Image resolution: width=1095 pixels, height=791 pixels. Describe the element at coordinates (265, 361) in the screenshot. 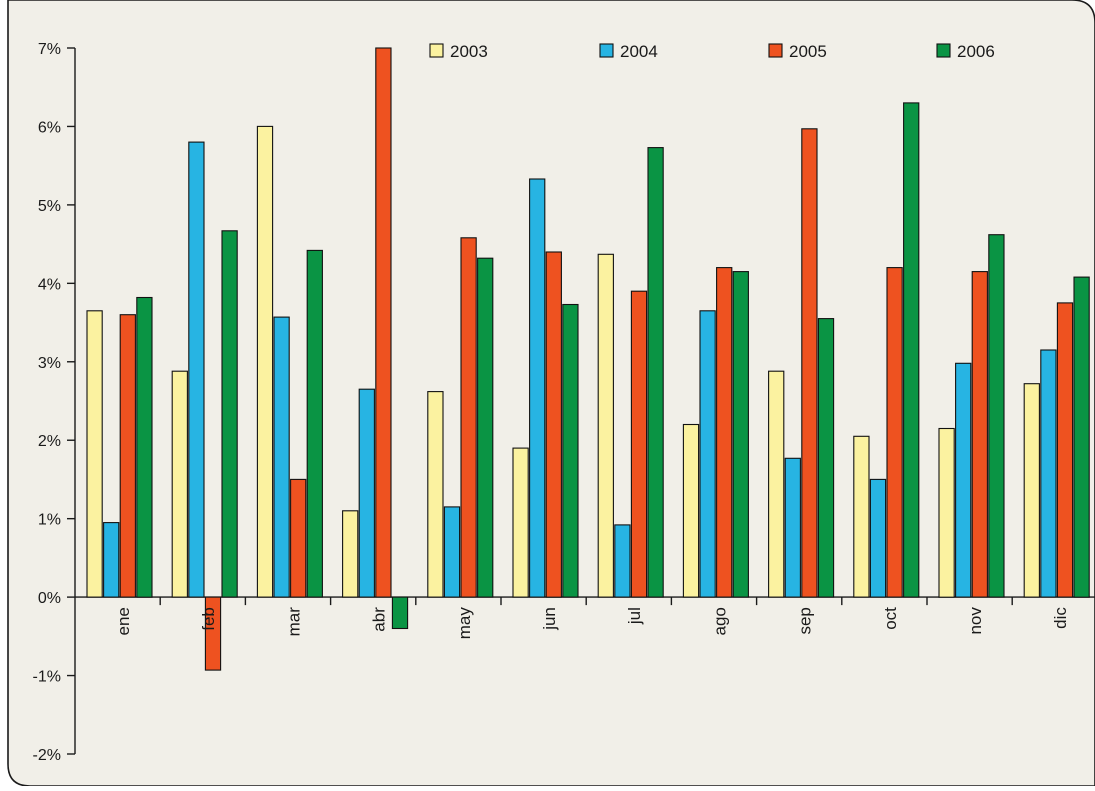

I see `bar-mar-2003` at that location.